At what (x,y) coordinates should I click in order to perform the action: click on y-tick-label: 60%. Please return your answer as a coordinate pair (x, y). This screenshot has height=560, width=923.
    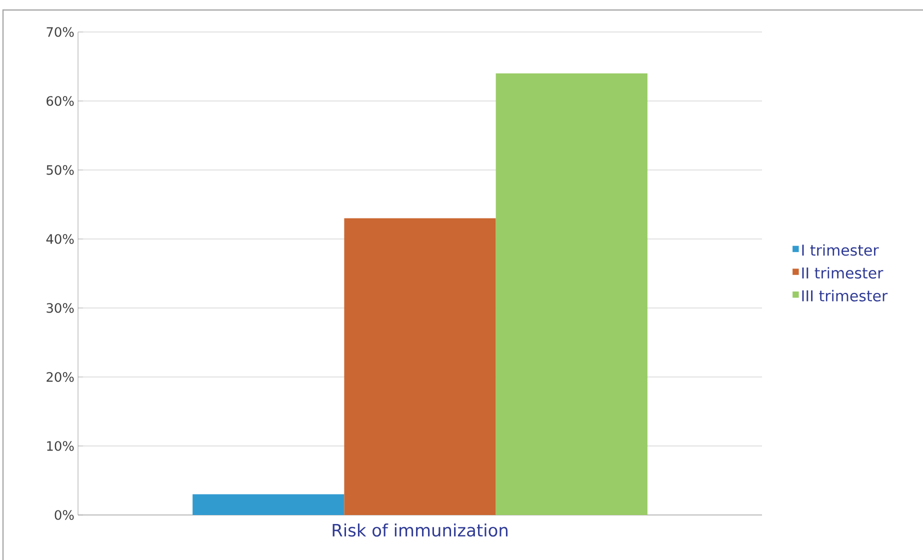
    Looking at the image, I should click on (60, 101).